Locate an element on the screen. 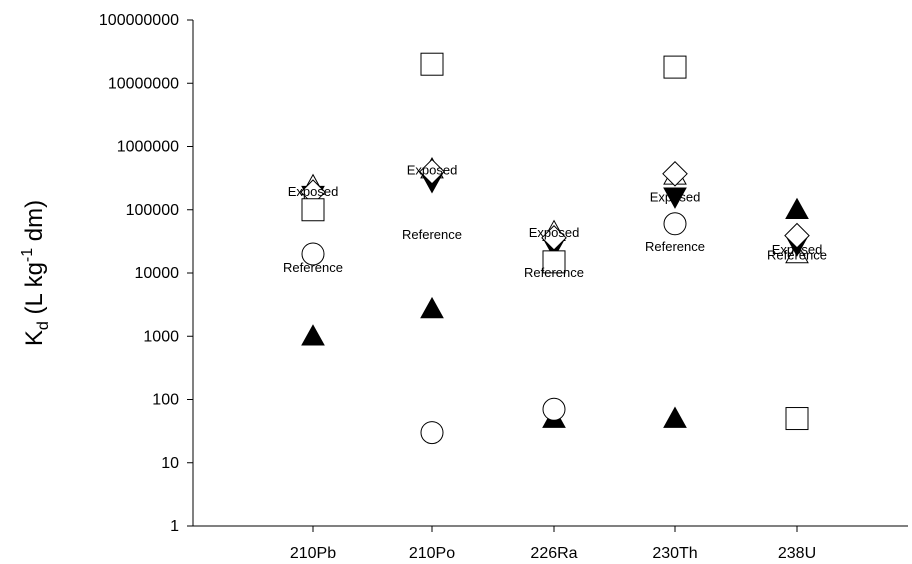 The height and width of the screenshot is (564, 912). y-tick-label: 1000 is located at coordinates (161, 336).